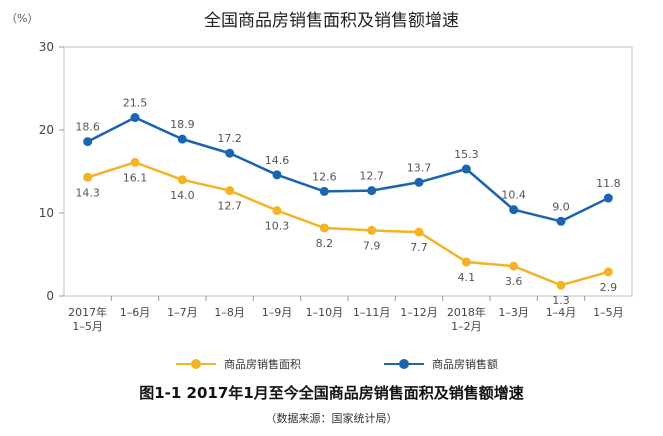 This screenshot has height=436, width=663. Describe the element at coordinates (466, 312) in the screenshot. I see `x-tick-label-line: 2018年` at that location.